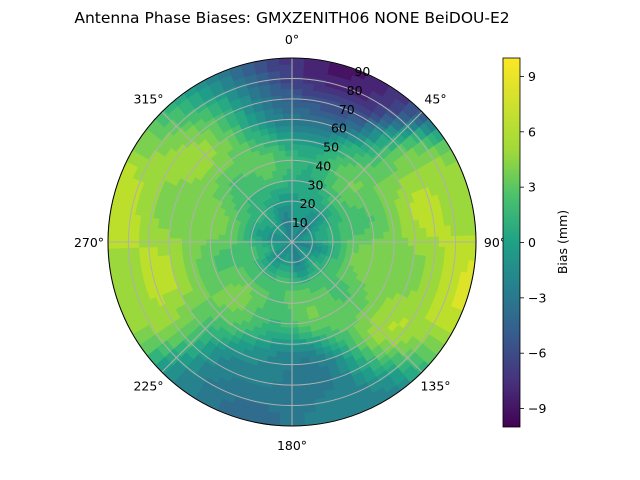 The height and width of the screenshot is (480, 640). I want to click on radial-tick-label: 80, so click(355, 90).